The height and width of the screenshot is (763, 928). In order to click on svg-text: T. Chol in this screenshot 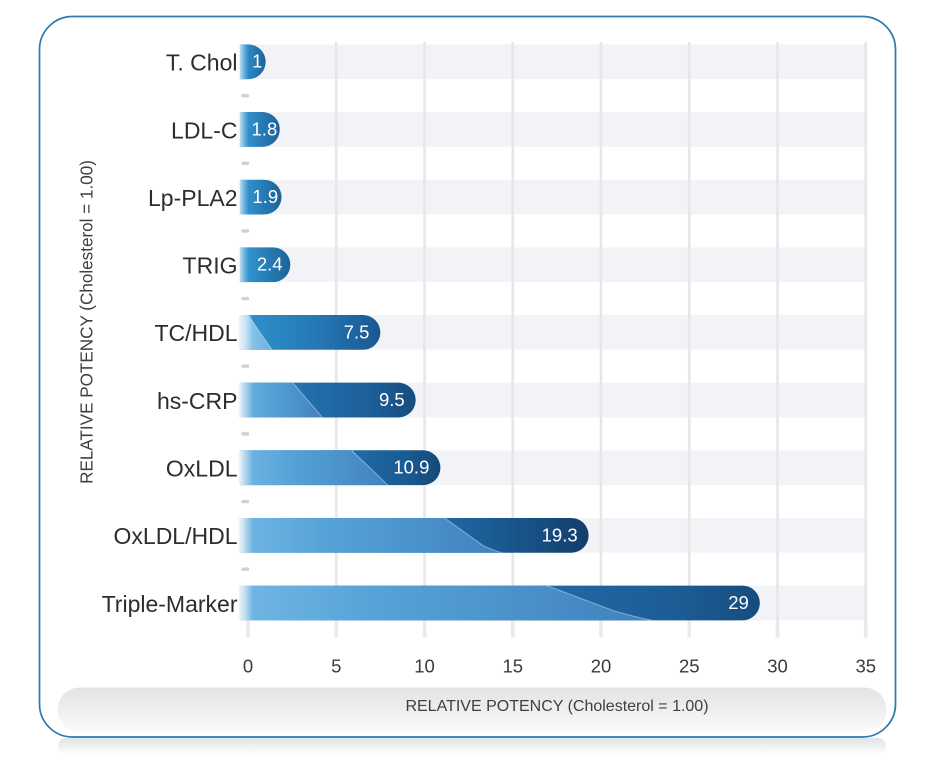, I will do `click(202, 63)`.